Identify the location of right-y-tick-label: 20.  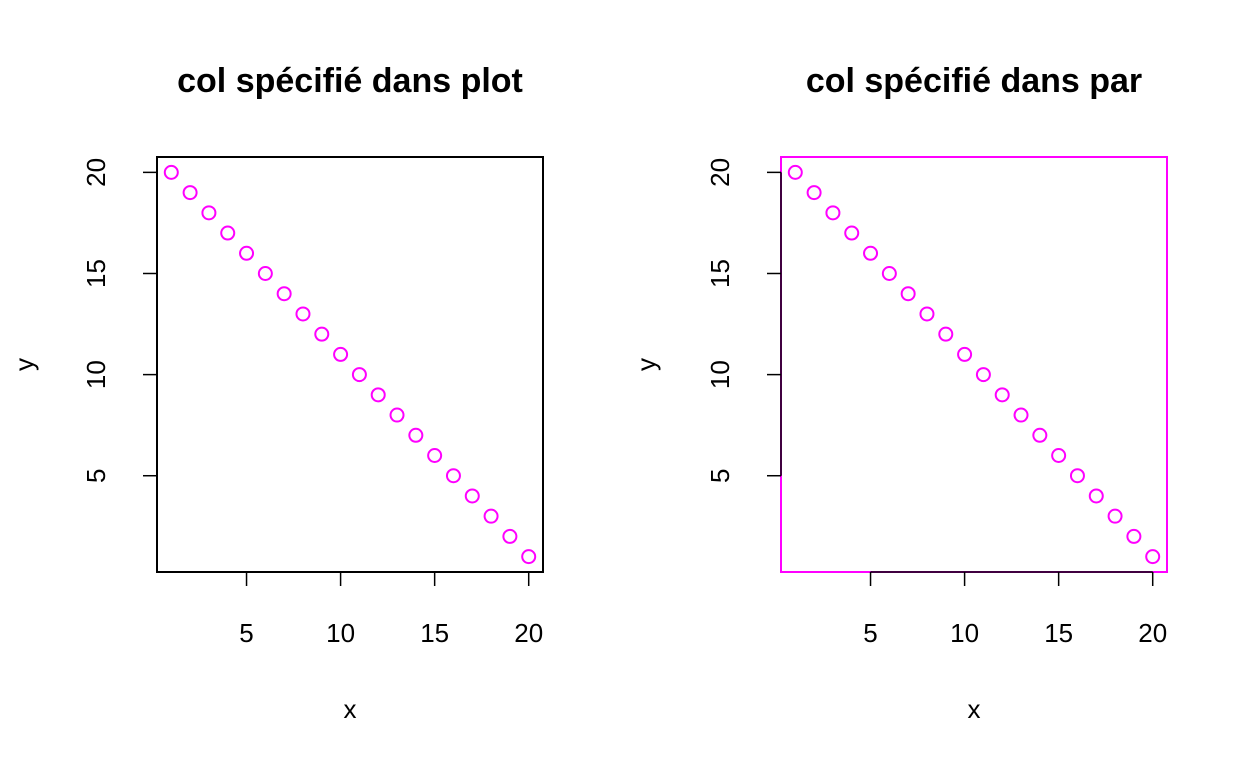
(720, 172).